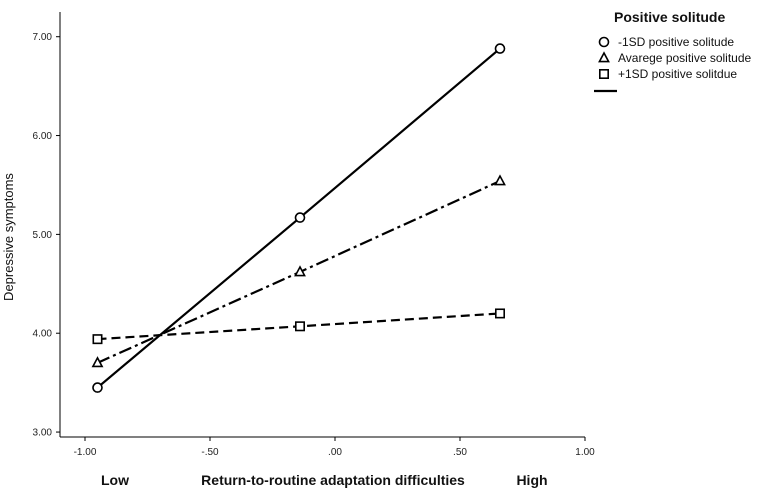  Describe the element at coordinates (43, 235) in the screenshot. I see `y-tick-label: 5.00` at that location.